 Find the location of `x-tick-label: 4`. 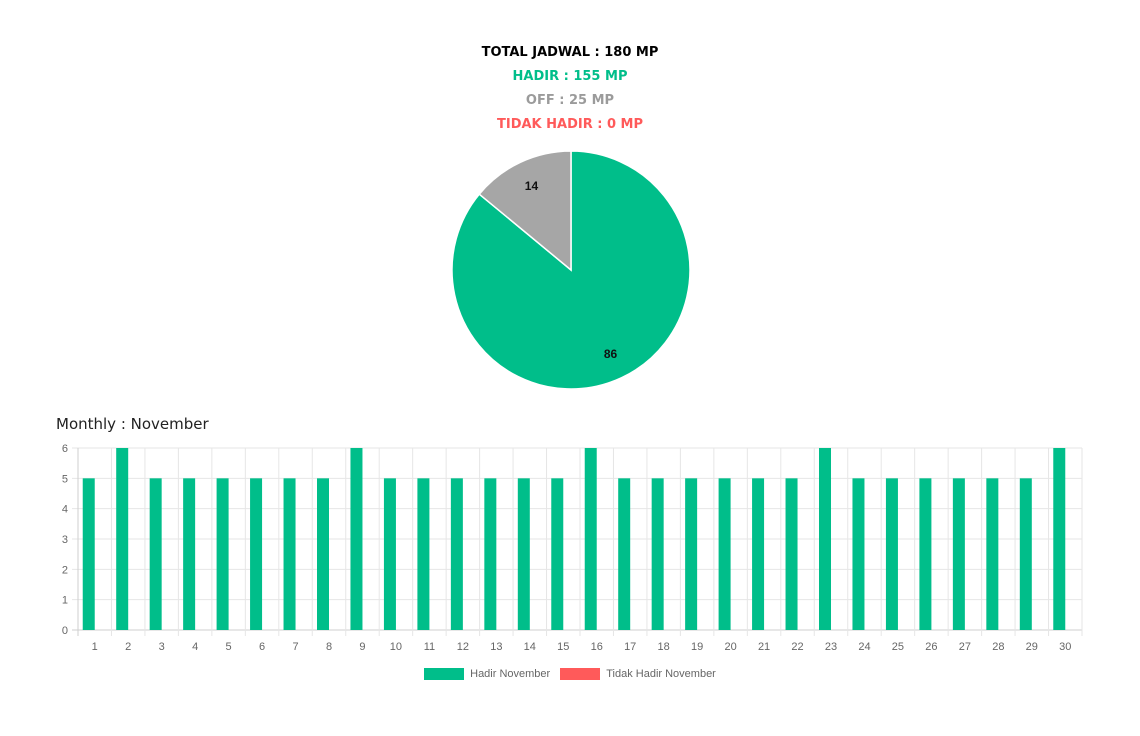

x-tick-label: 4 is located at coordinates (195, 647).